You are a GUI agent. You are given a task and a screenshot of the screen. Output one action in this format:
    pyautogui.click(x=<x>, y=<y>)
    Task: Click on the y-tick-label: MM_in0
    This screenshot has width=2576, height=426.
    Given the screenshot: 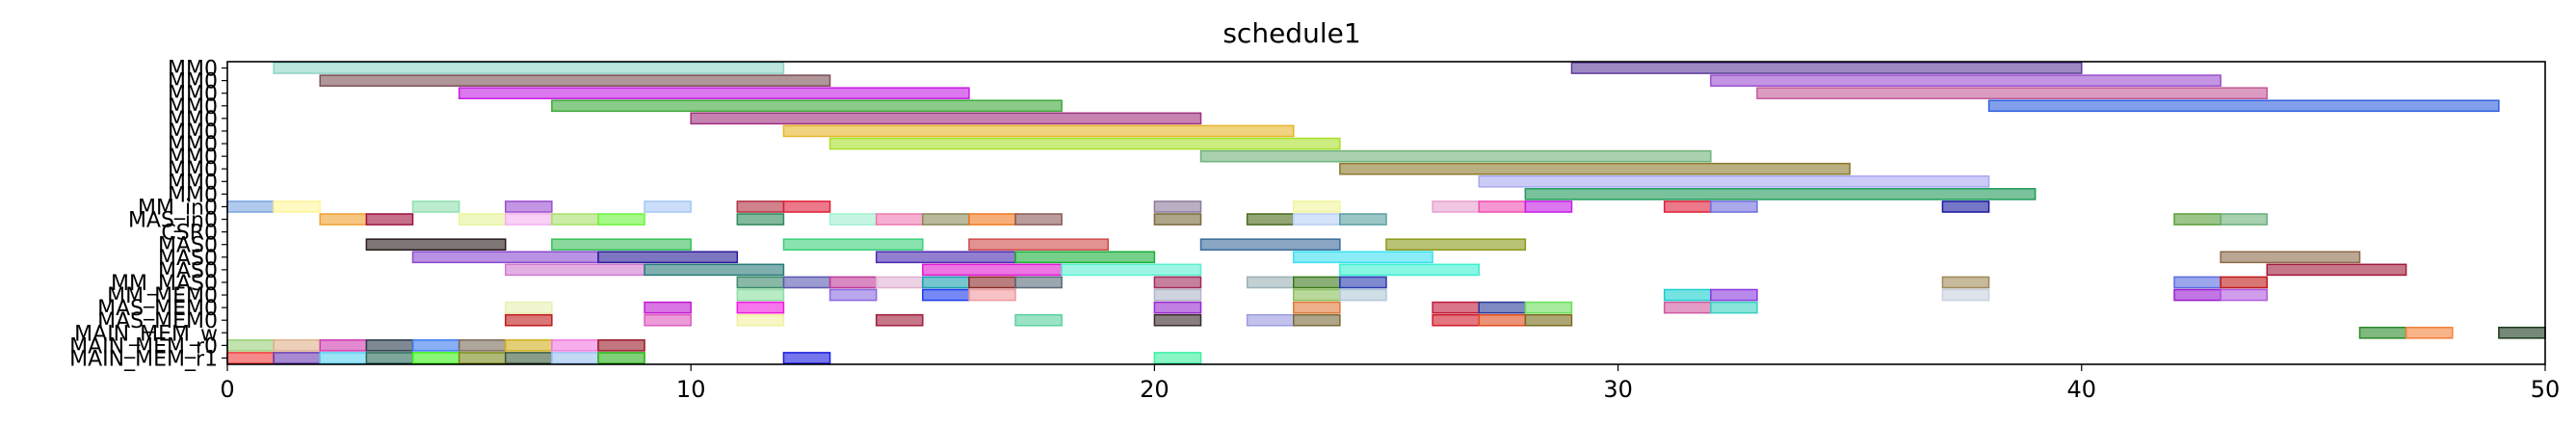 What is the action you would take?
    pyautogui.click(x=178, y=208)
    